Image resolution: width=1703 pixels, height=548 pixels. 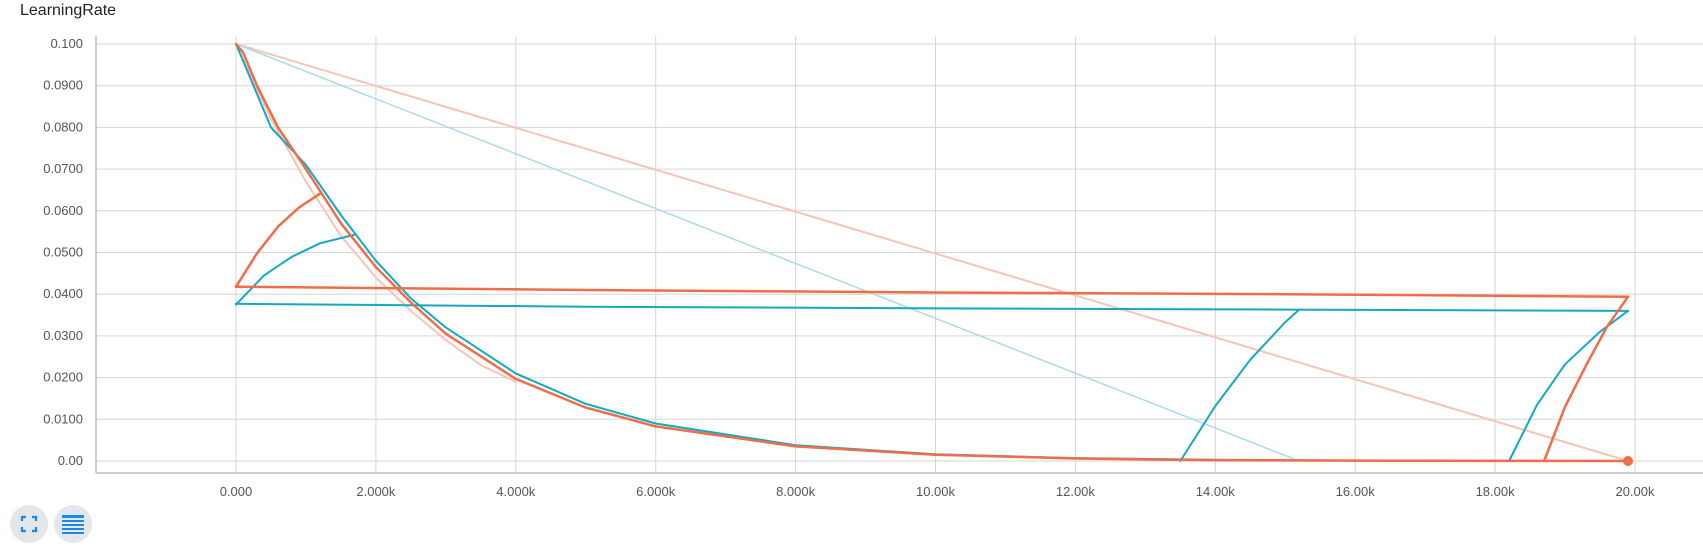 I want to click on x-tick-label: 0.000, so click(x=236, y=491).